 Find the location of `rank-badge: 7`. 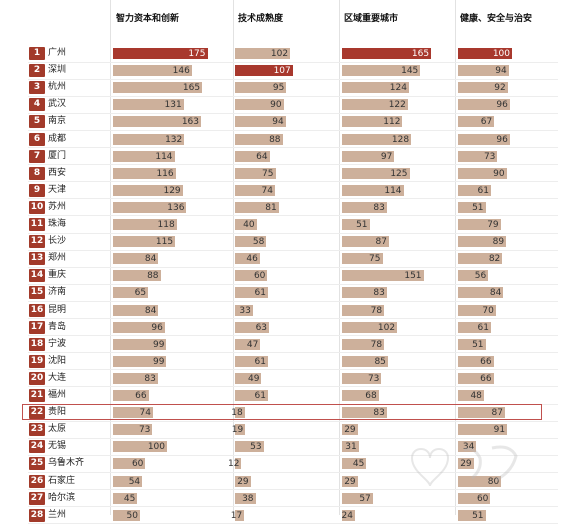

rank-badge: 7 is located at coordinates (37, 156).